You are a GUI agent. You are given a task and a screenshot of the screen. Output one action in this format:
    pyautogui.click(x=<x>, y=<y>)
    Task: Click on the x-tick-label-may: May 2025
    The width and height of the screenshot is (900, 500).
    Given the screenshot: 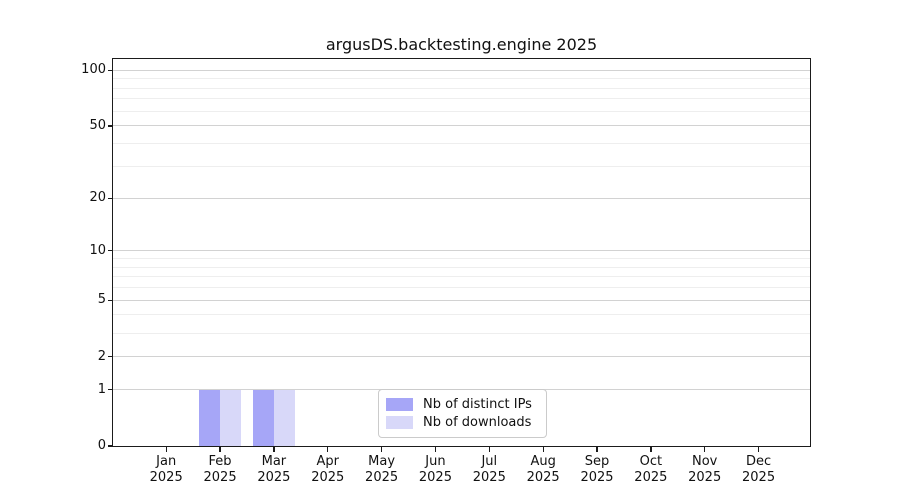 What is the action you would take?
    pyautogui.click(x=382, y=469)
    